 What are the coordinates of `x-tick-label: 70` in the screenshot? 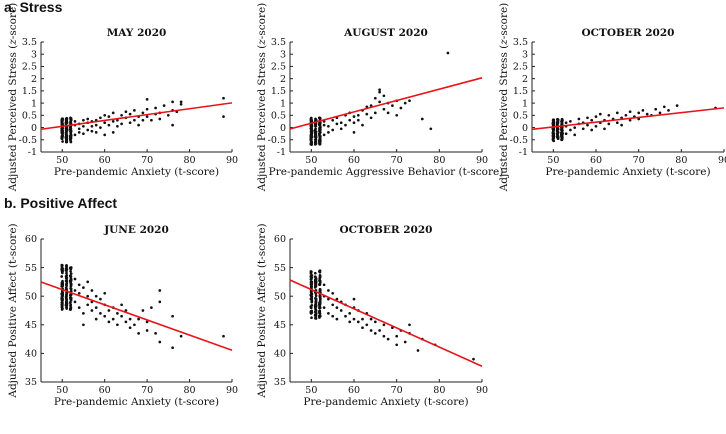 It's located at (147, 390).